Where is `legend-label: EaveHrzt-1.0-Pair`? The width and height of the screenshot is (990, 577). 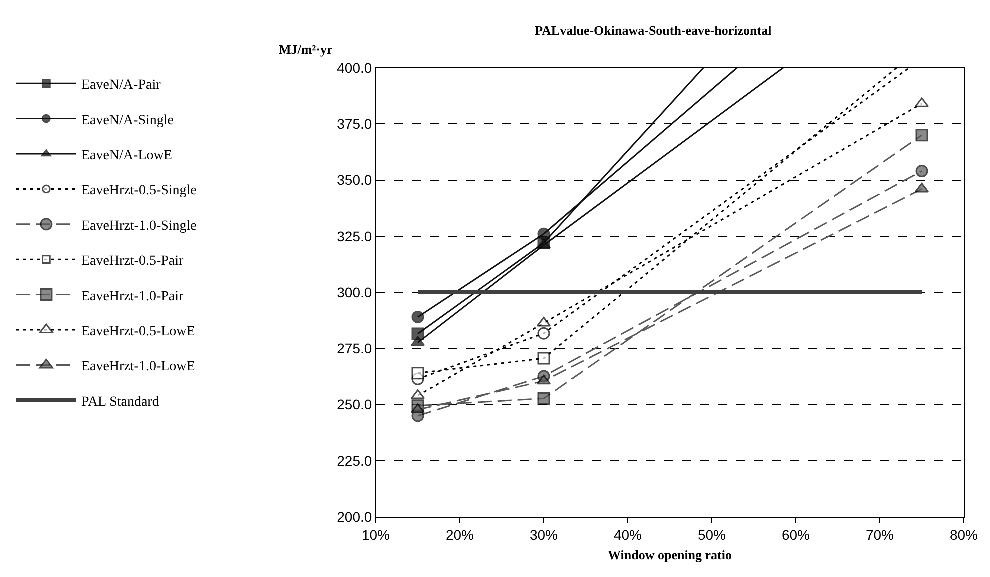
legend-label: EaveHrzt-1.0-Pair is located at coordinates (132, 296).